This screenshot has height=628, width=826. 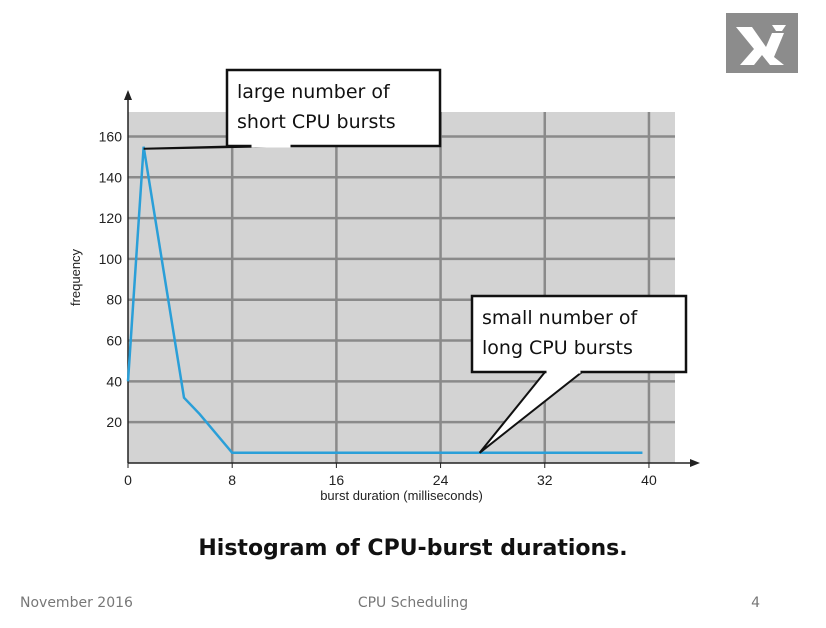 What do you see at coordinates (337, 480) in the screenshot?
I see `x-tick-label: 16` at bounding box center [337, 480].